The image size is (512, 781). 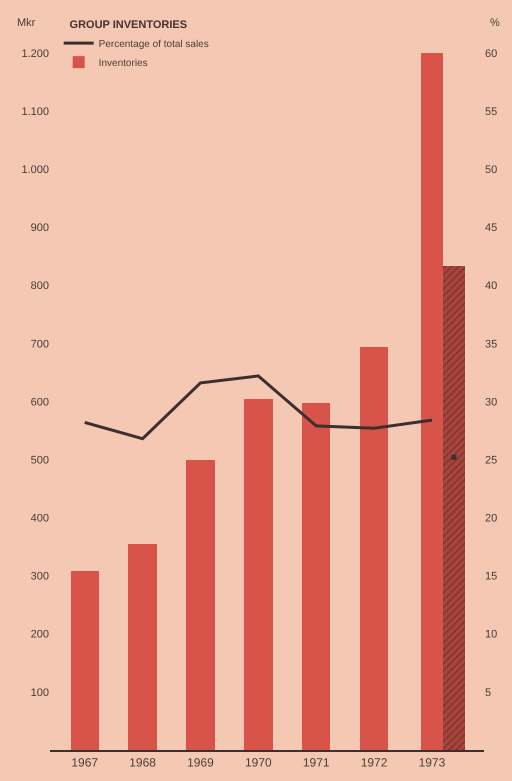 I want to click on y-tick-label: 700, so click(x=39, y=344).